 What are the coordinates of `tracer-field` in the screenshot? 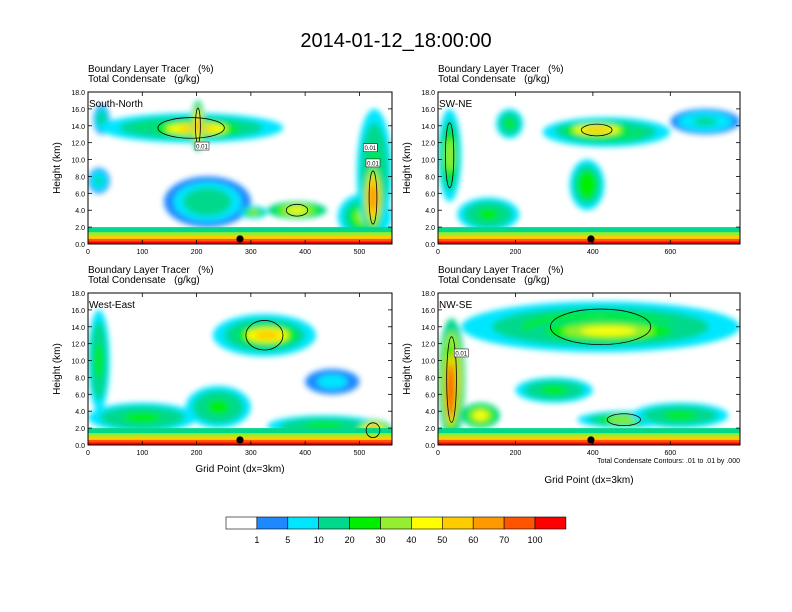 It's located at (240, 377).